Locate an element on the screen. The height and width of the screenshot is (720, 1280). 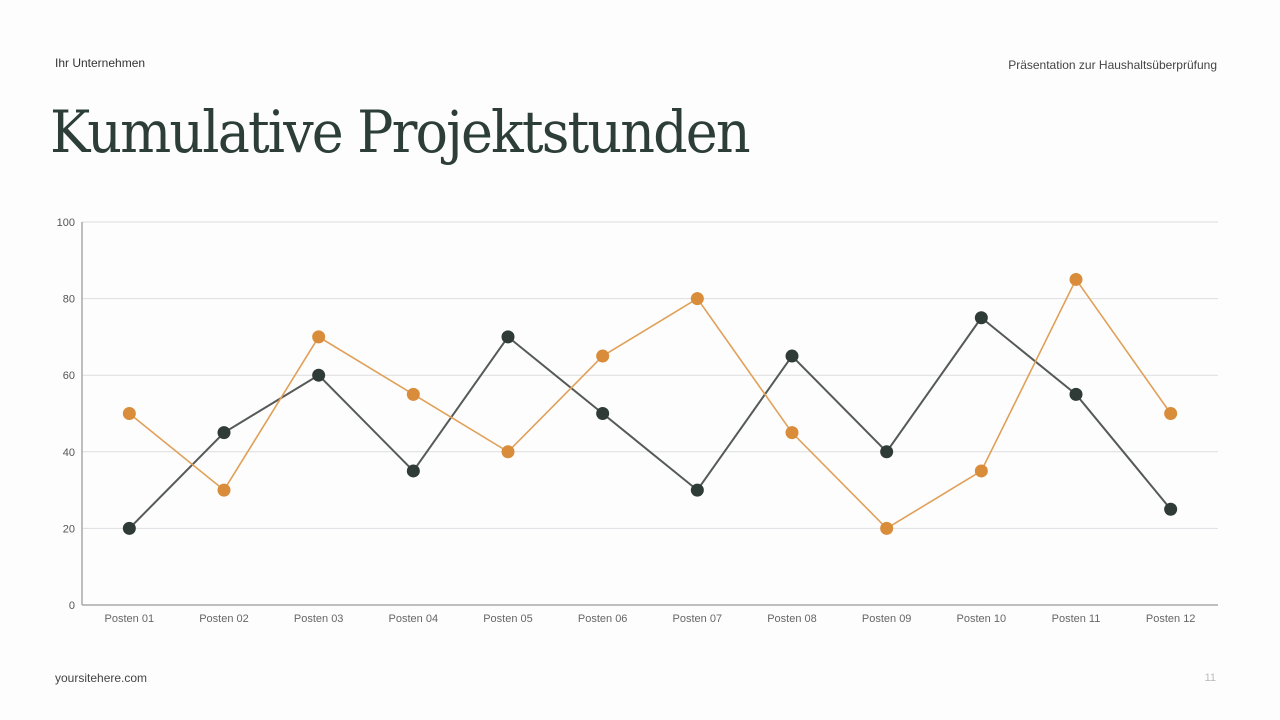
x-tick-label: Posten 01 is located at coordinates (130, 619).